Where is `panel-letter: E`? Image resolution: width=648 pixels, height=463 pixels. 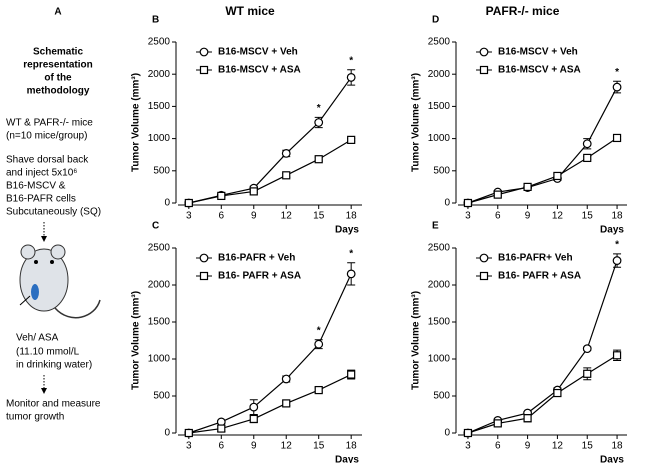
panel-letter: E is located at coordinates (435, 226).